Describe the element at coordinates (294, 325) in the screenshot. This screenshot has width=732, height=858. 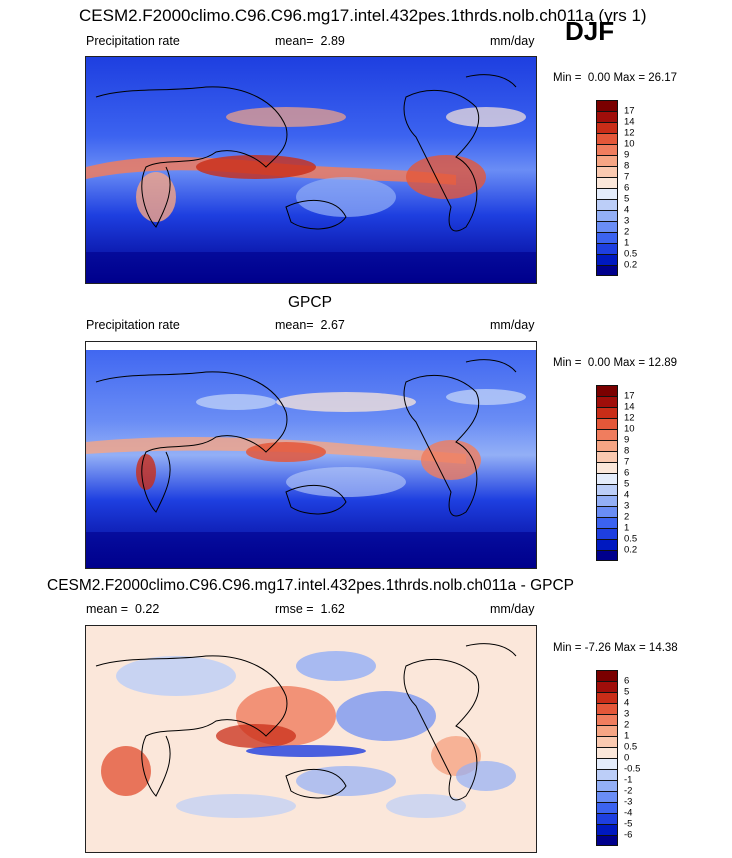
I see `panel2-mean-label: mean=` at that location.